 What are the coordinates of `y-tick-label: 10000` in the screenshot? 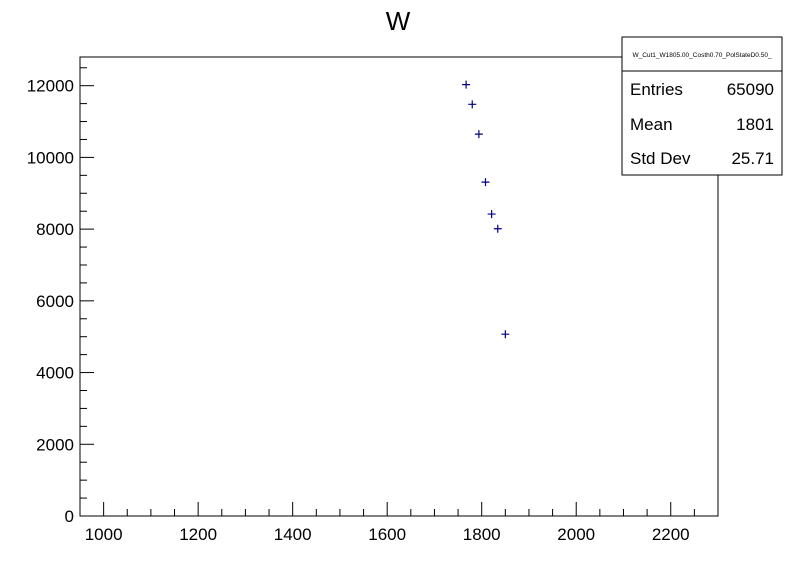 It's located at (50, 157).